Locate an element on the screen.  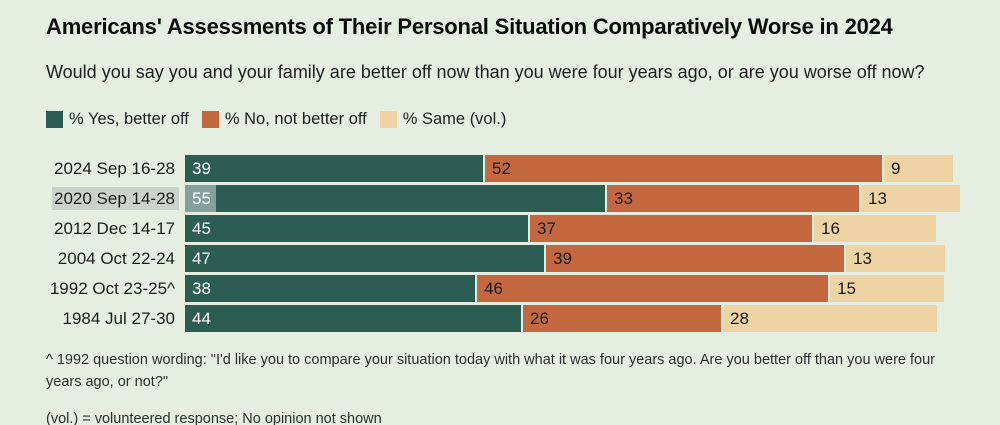
bar-value-label: 47 is located at coordinates (201, 258).